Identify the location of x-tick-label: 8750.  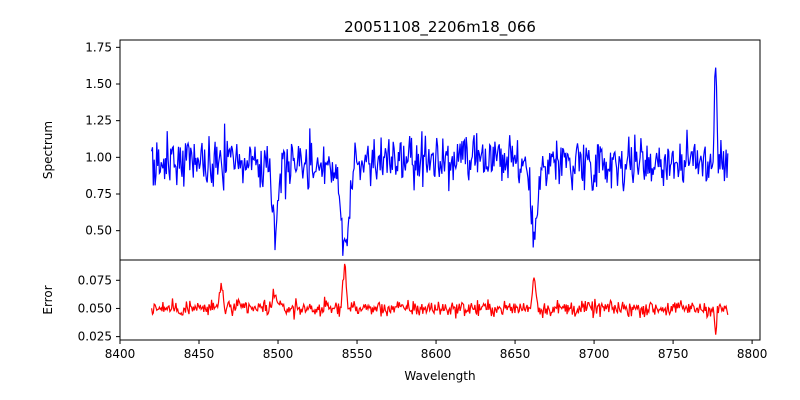
(673, 354).